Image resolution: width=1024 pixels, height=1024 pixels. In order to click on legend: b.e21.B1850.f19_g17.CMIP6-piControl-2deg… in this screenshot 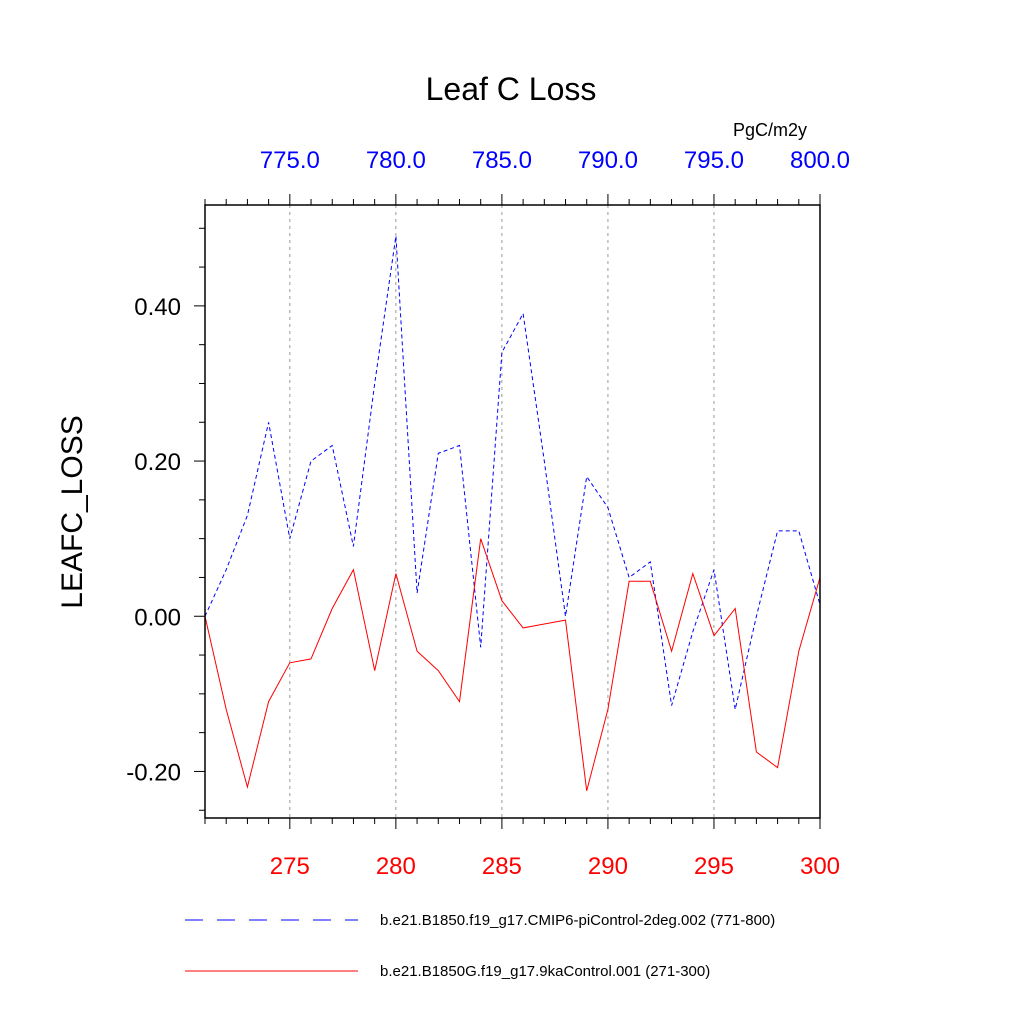, I will do `click(480, 946)`.